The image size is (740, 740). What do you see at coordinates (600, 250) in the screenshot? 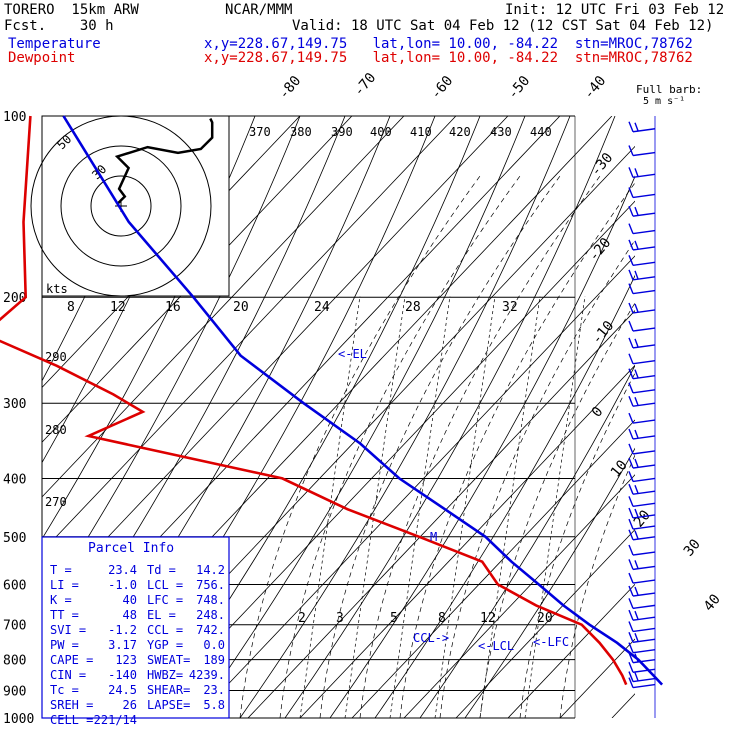
I see `skewed-temp-label: -20` at bounding box center [600, 250].